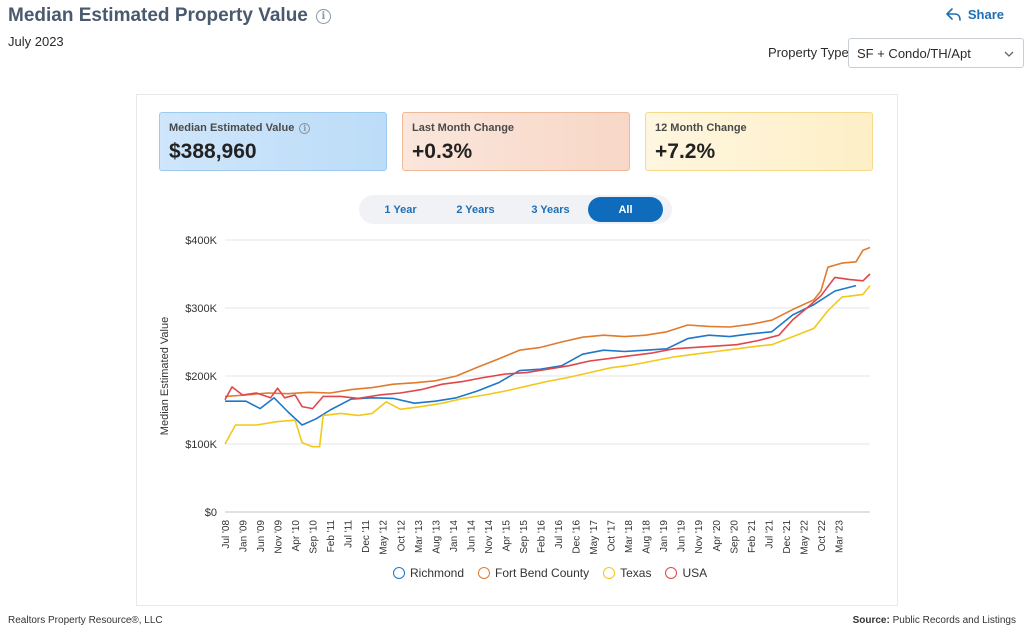  I want to click on x-tick-label: Feb '21, so click(752, 536).